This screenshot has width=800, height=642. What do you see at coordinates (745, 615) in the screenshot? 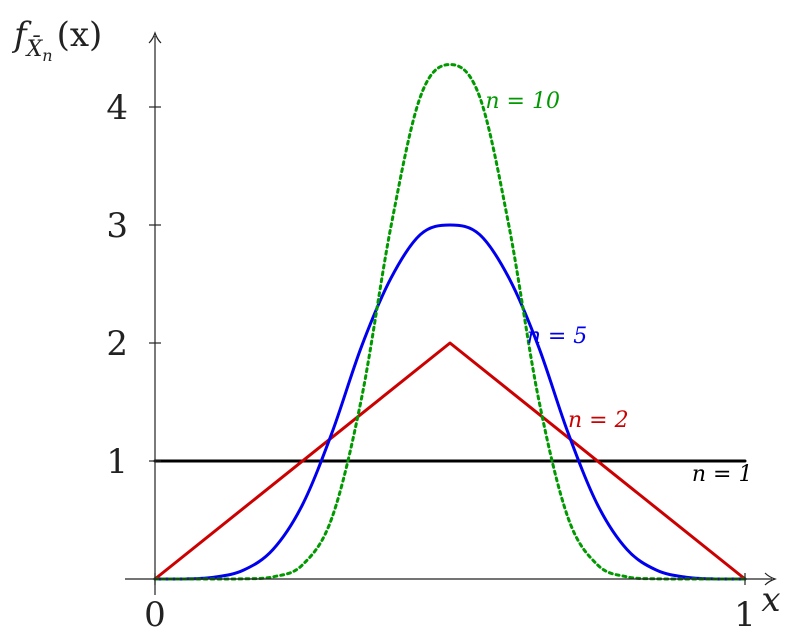
I see `x-tick-label: 1` at bounding box center [745, 615].